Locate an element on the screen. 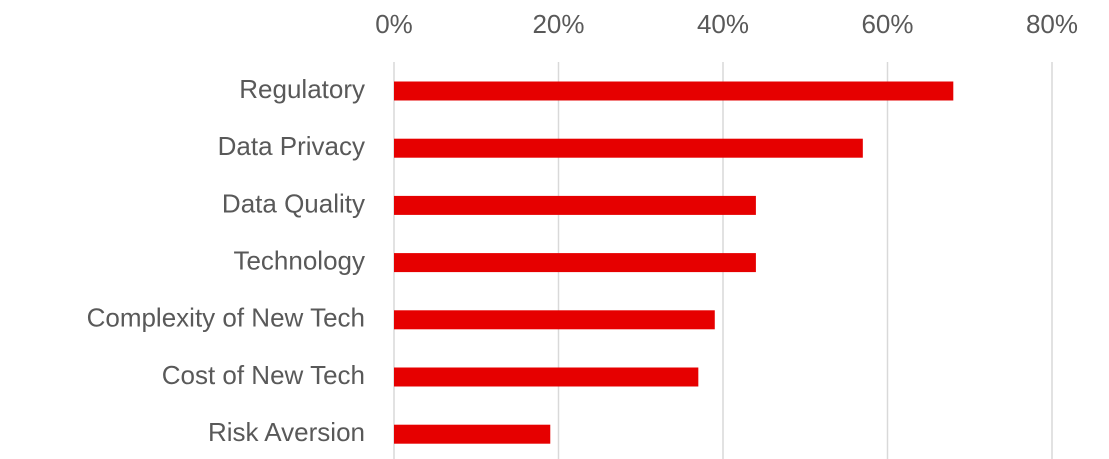 This screenshot has height=459, width=1109. x-tick-label: 20% is located at coordinates (558, 24).